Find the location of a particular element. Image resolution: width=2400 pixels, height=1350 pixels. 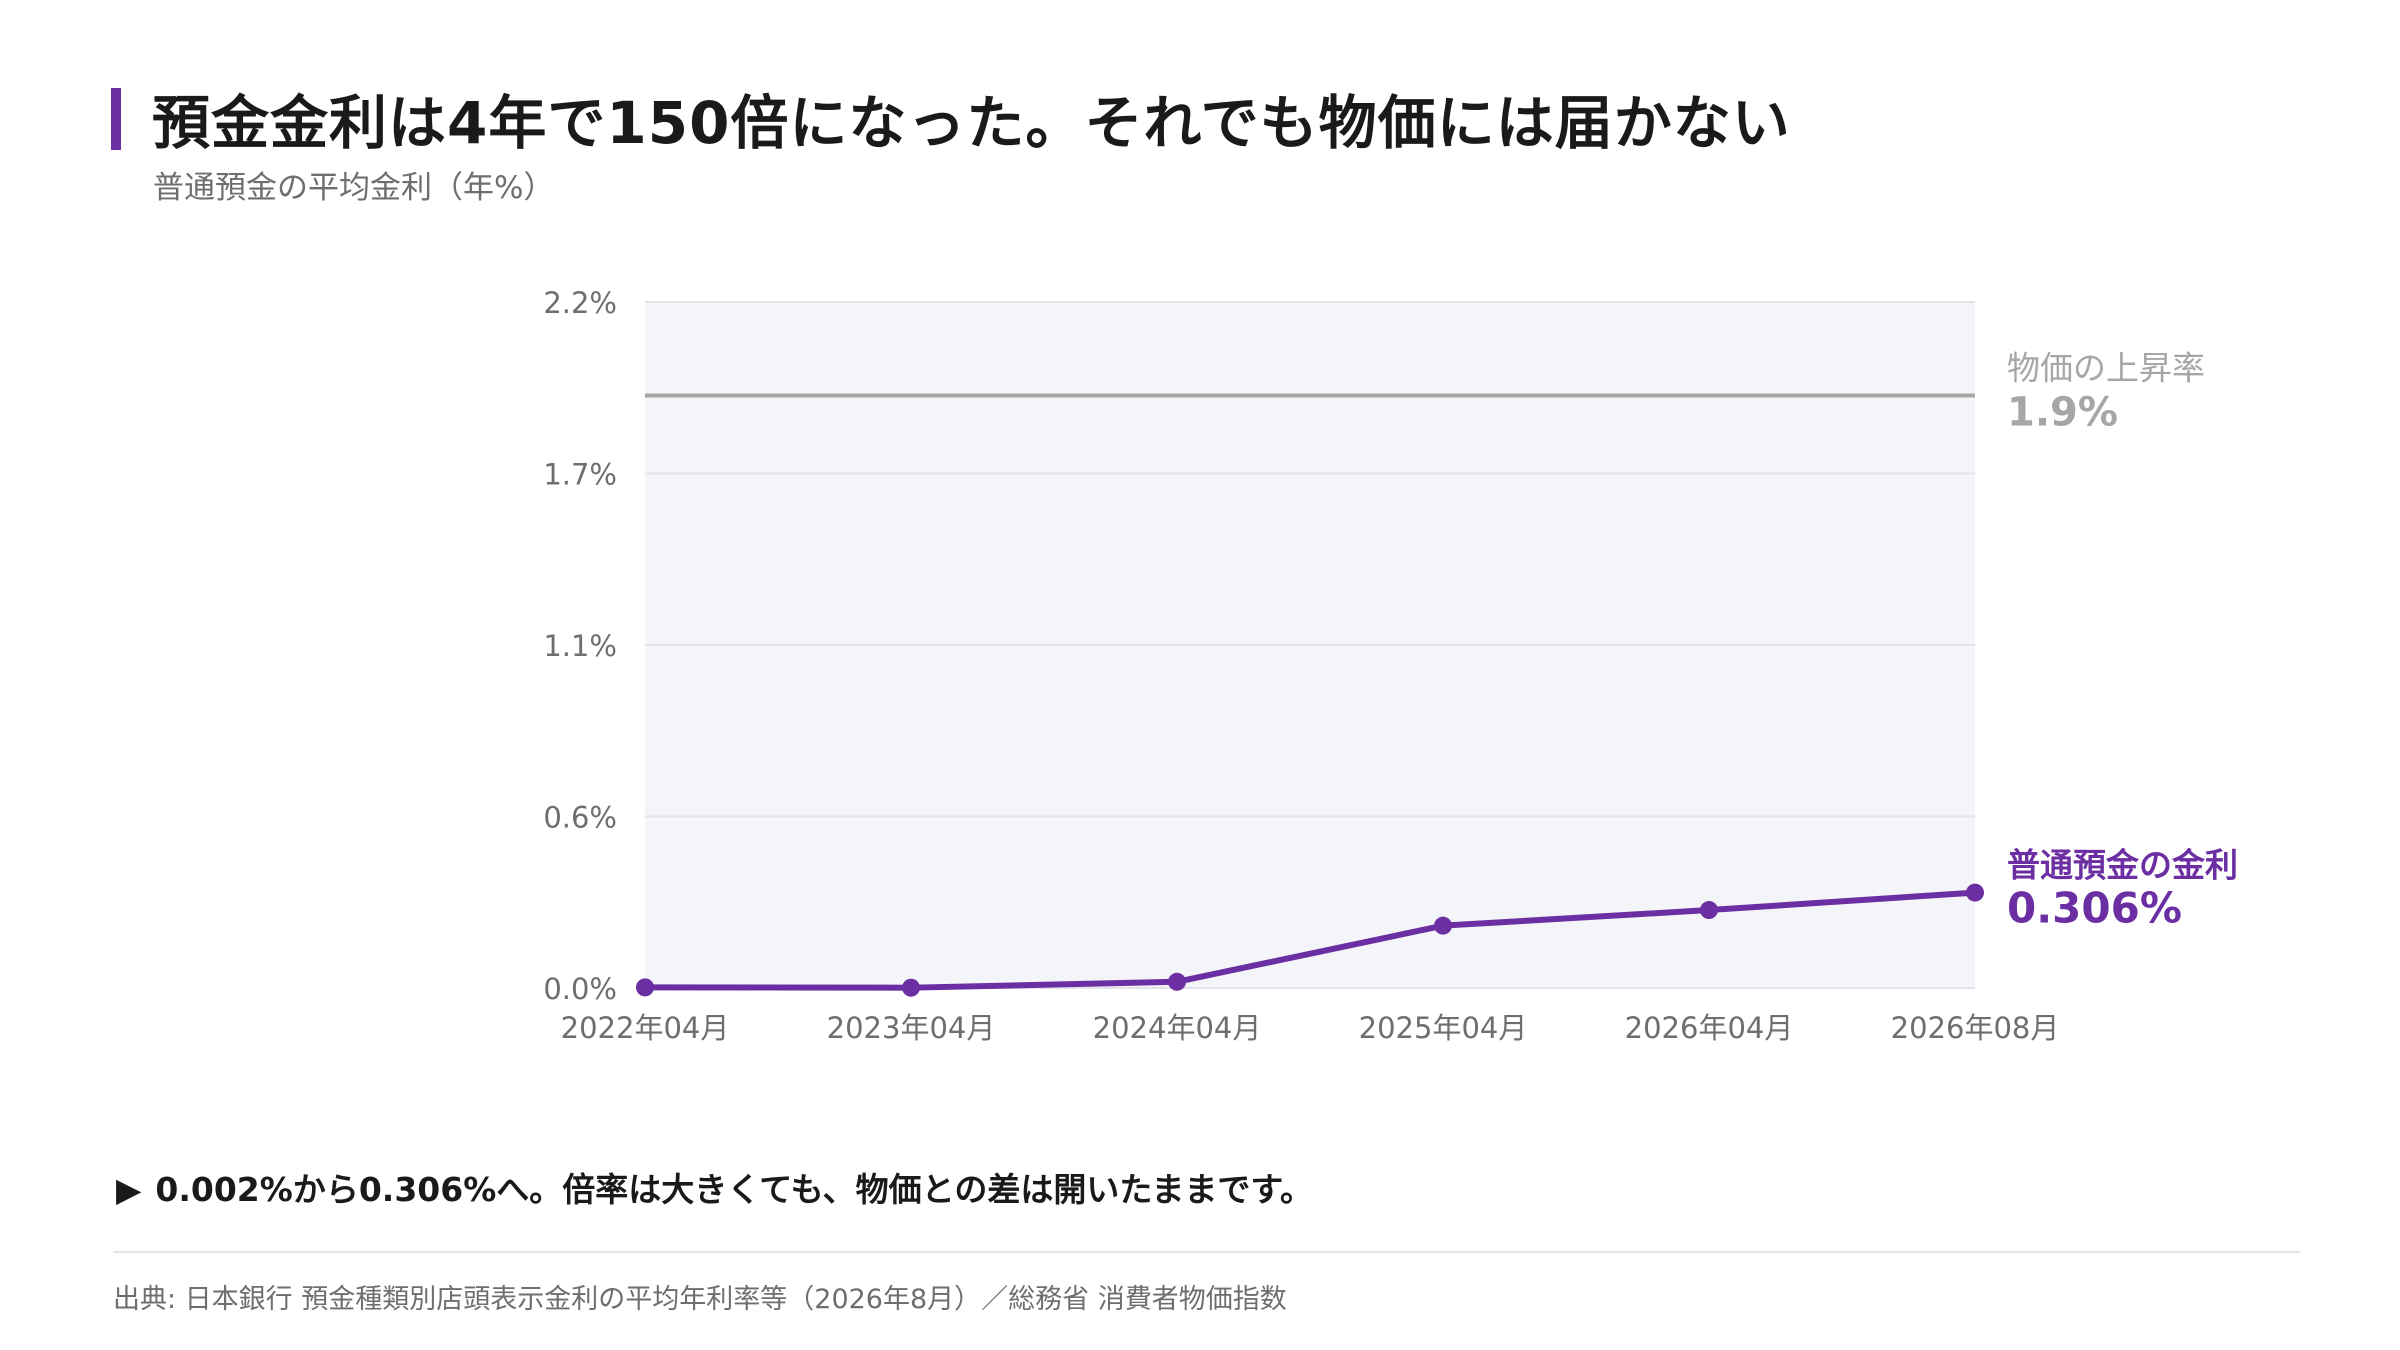

summary-note: ▶ 0.002%から0.306%へ。倍率は大きくても、物価との差は開いたままです。 is located at coordinates (714, 1187).